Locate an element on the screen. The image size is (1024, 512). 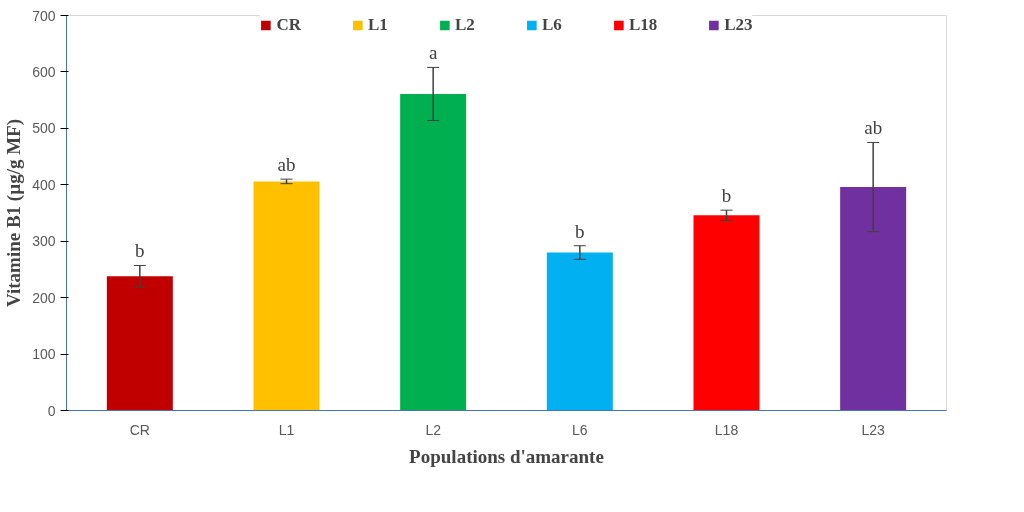
y-tick-label: 700 is located at coordinates (44, 15).